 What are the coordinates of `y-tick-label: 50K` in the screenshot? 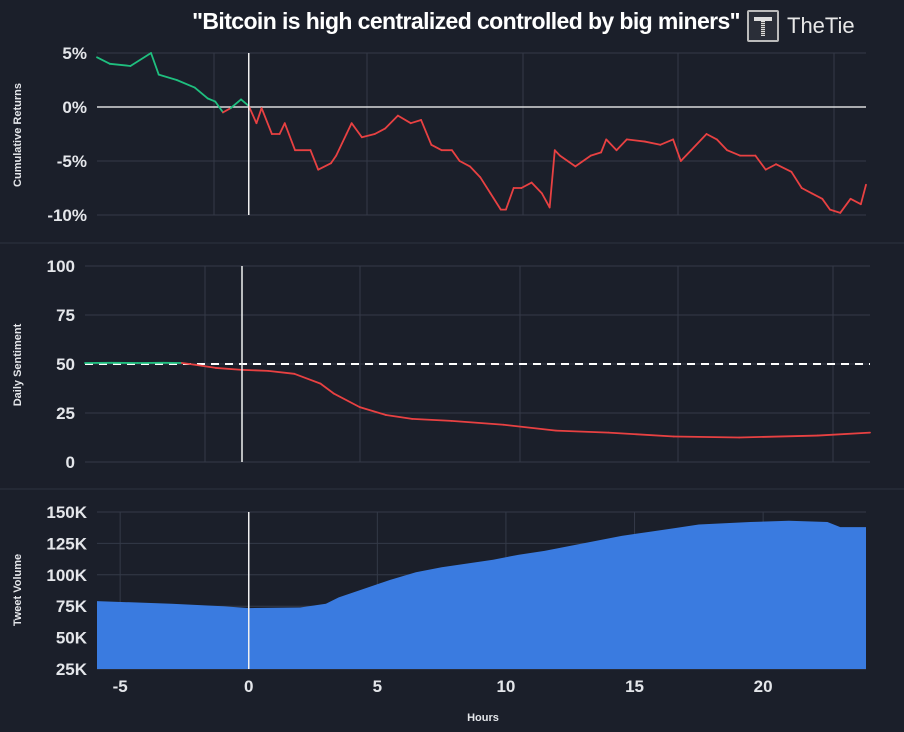 It's located at (72, 638).